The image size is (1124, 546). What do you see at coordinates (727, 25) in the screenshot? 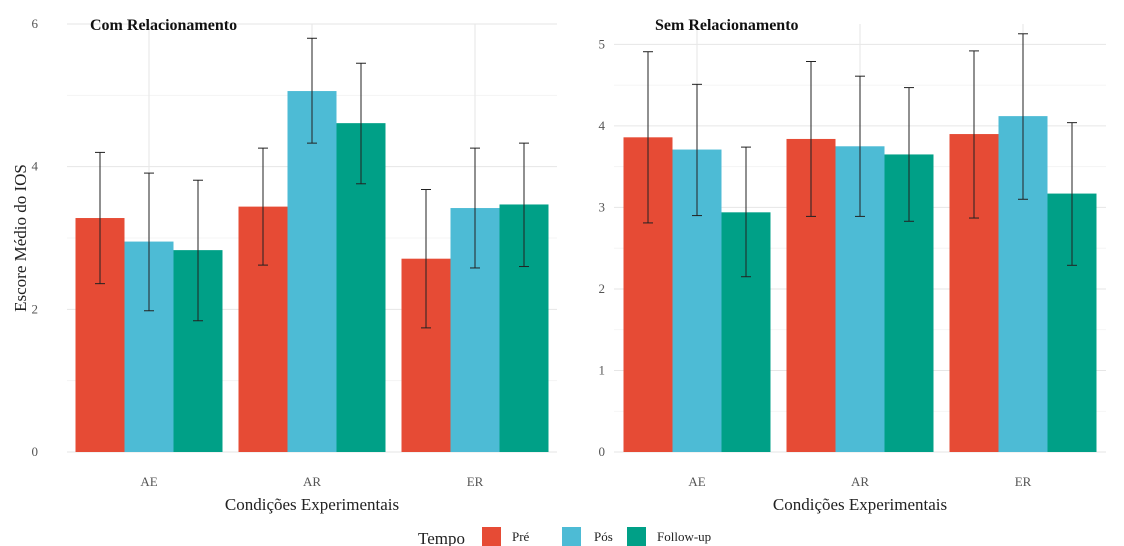
I see `panel-title: Sem Relacionamento` at bounding box center [727, 25].